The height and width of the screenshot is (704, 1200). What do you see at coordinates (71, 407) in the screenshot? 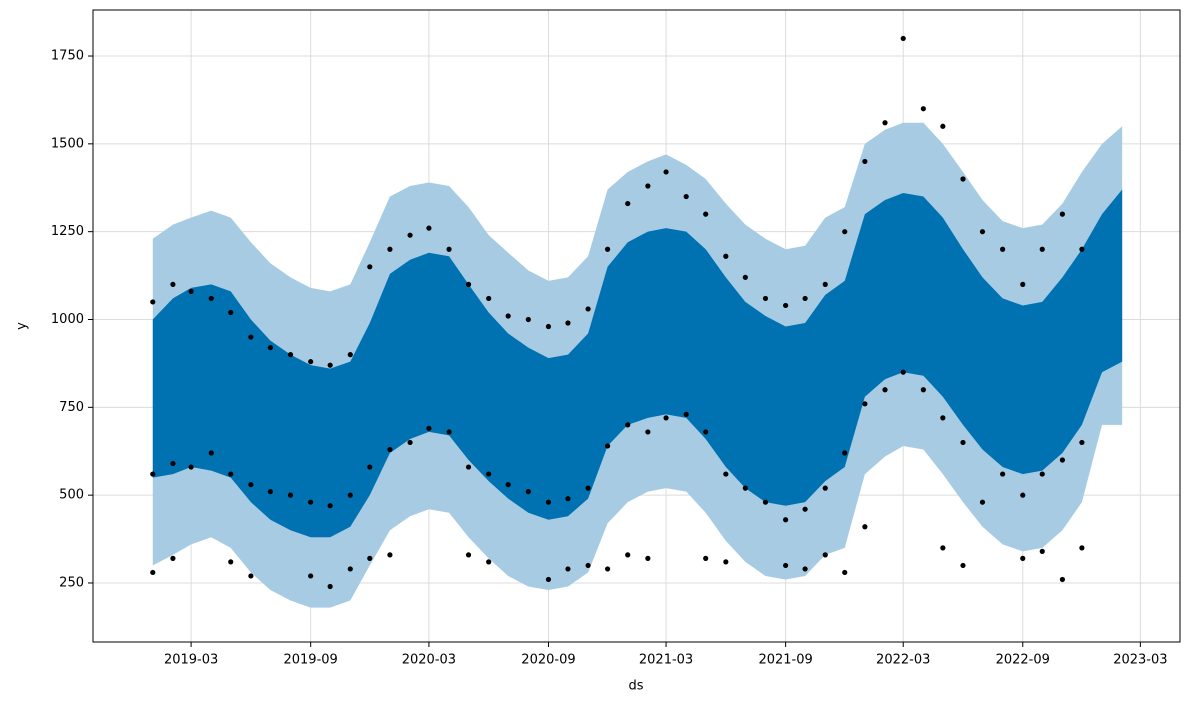
I see `y-tick-label: 750` at bounding box center [71, 407].